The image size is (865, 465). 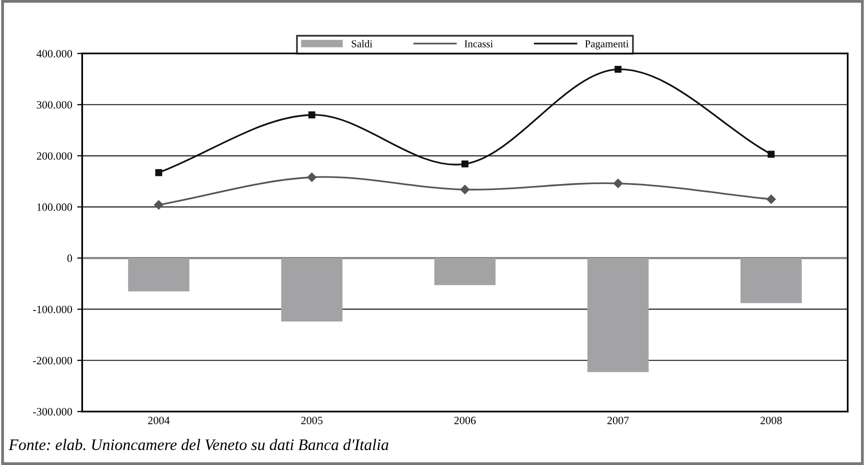 I want to click on y-tick-label: 0, so click(x=69, y=258).